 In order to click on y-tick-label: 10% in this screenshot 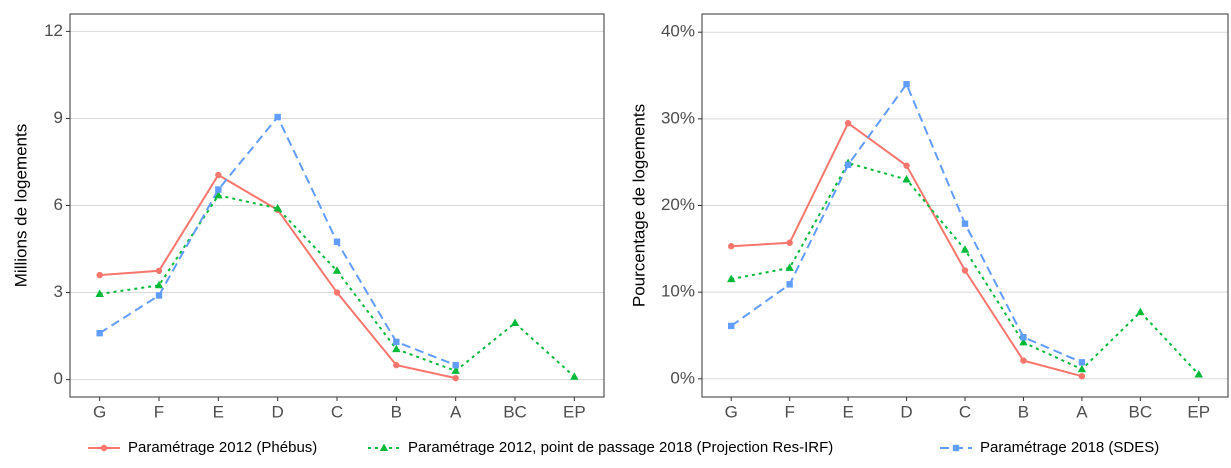, I will do `click(678, 291)`.